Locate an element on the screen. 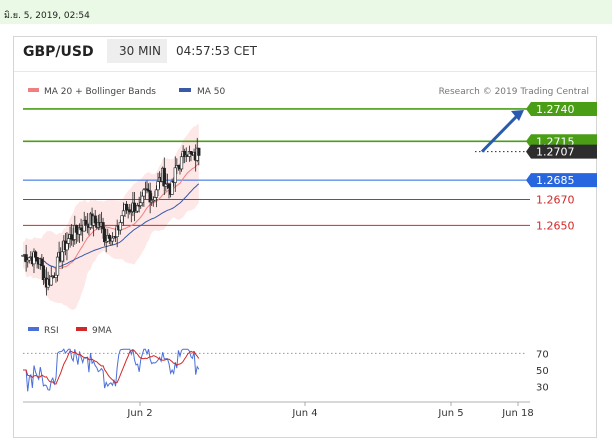 The width and height of the screenshot is (612, 446). rsi-tick-label: 70 is located at coordinates (542, 354).